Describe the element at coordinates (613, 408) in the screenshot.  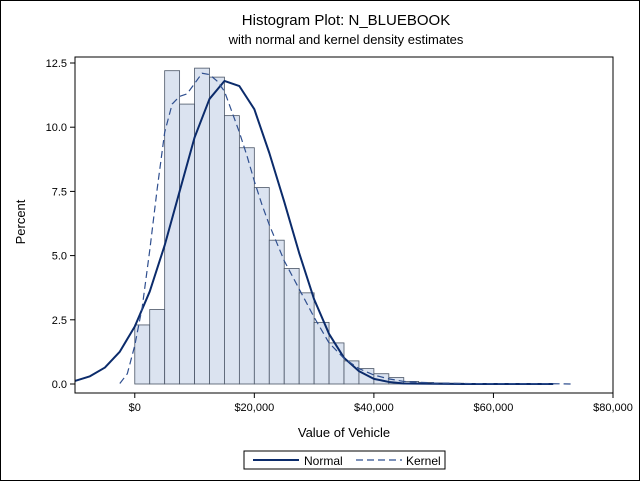
I see `x-tick-label: $80,000` at that location.